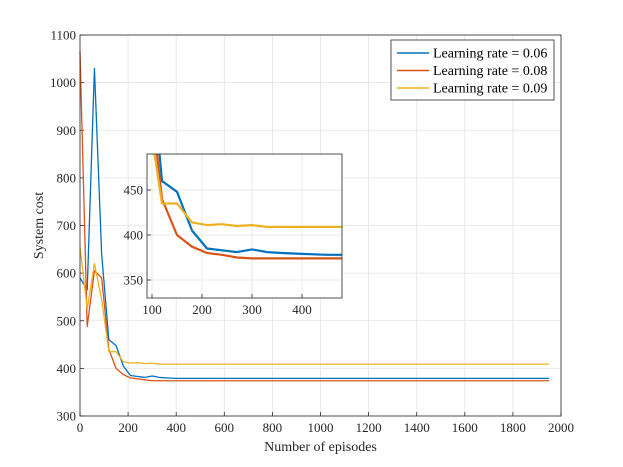 The width and height of the screenshot is (623, 467). What do you see at coordinates (320, 447) in the screenshot?
I see `x-axis-label: Number of episodes` at bounding box center [320, 447].